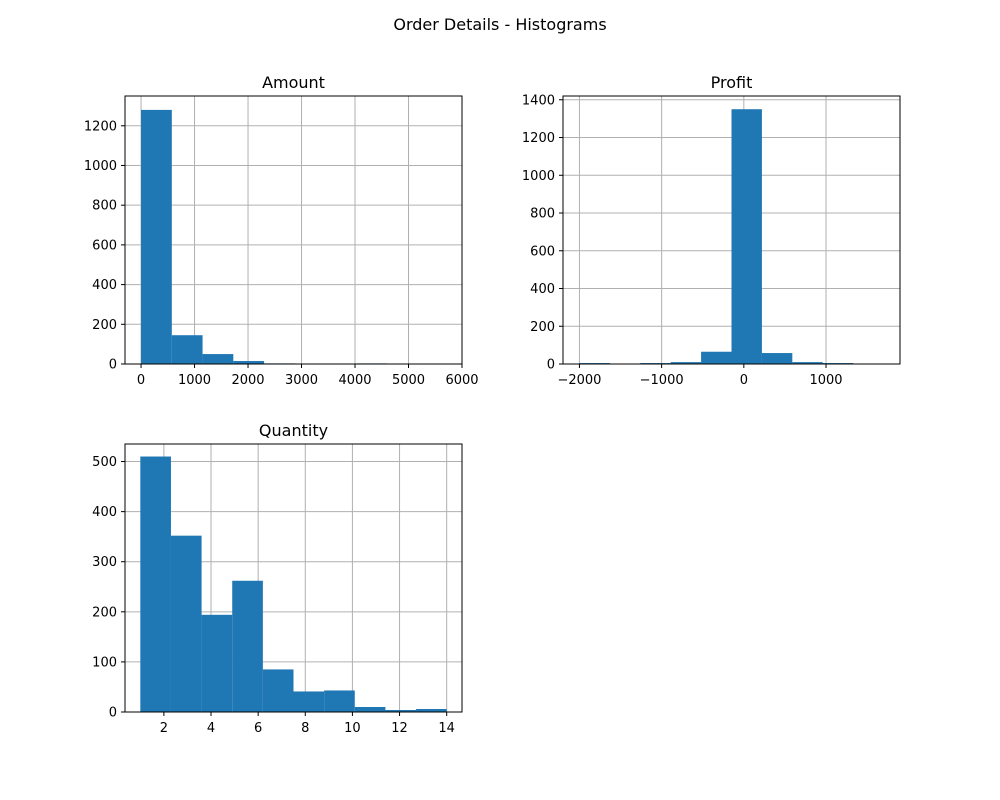 This screenshot has height=800, width=1000. What do you see at coordinates (446, 728) in the screenshot?
I see `x-tick-label: 14` at bounding box center [446, 728].